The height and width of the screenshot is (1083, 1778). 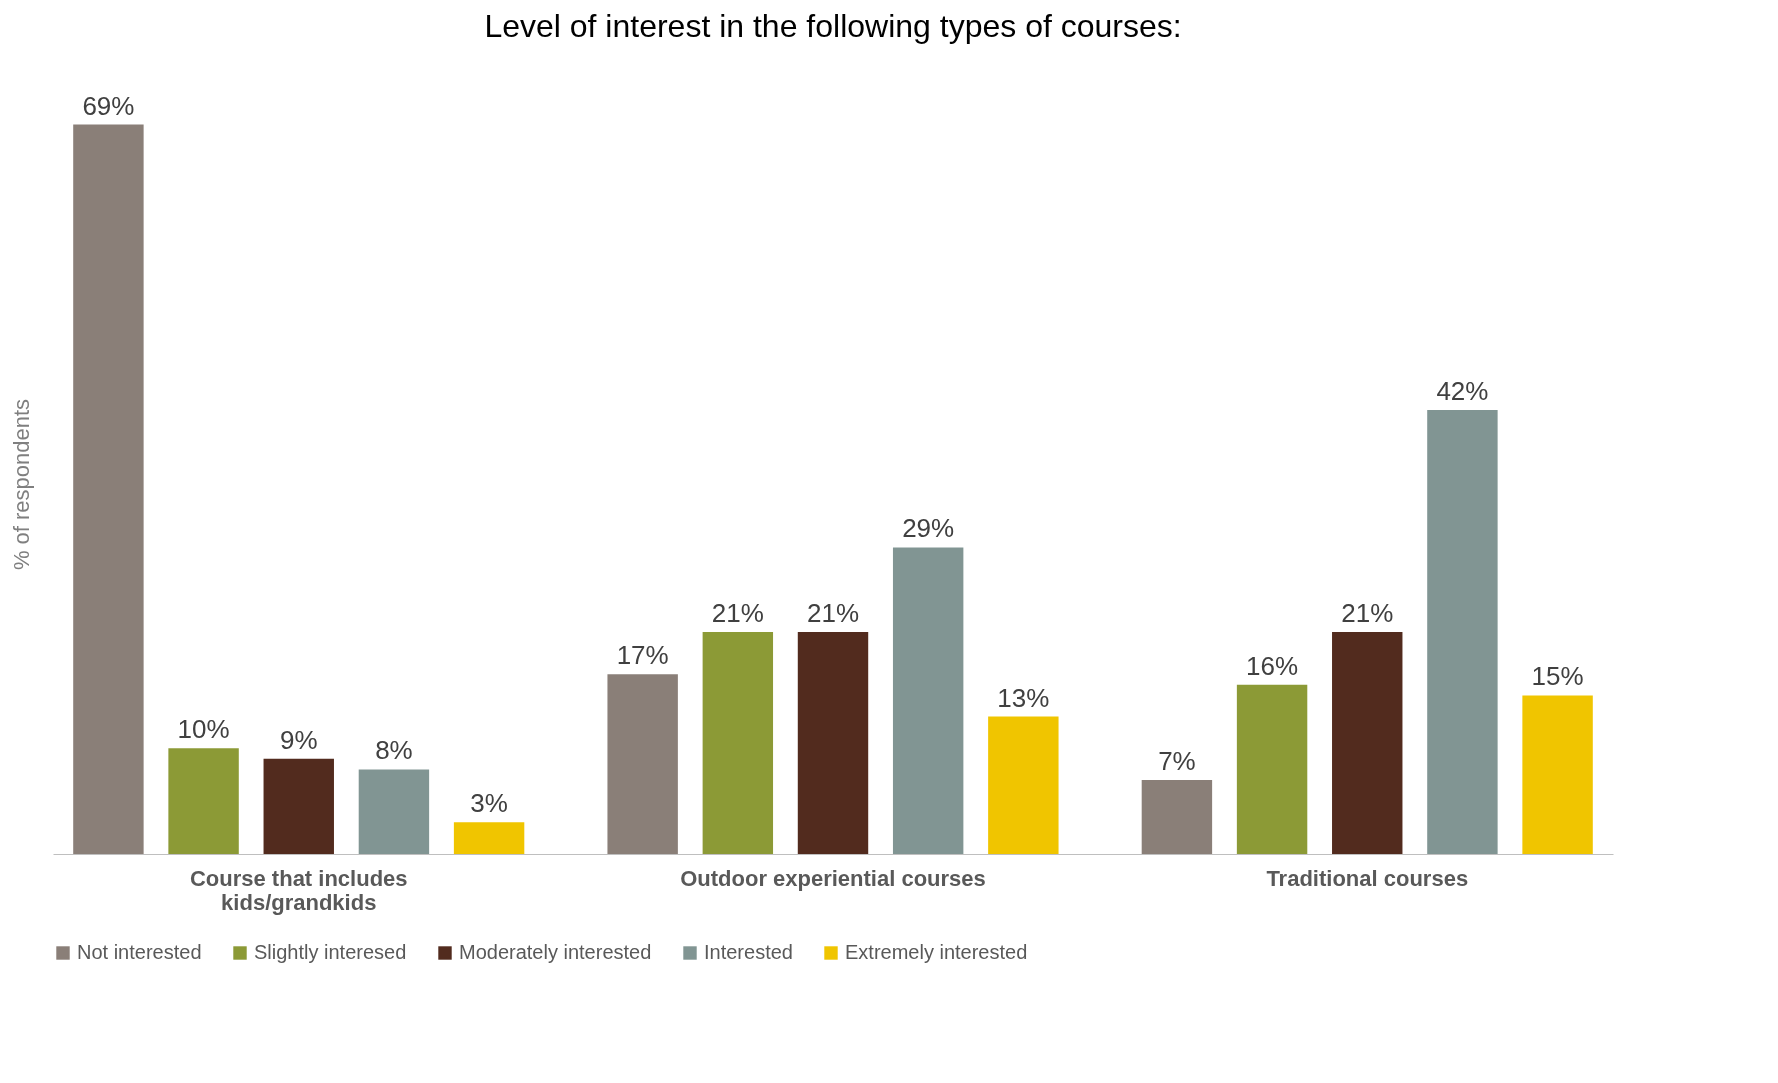 What do you see at coordinates (833, 25) in the screenshot?
I see `chart-title: Level of interest in the following types of courses:` at bounding box center [833, 25].